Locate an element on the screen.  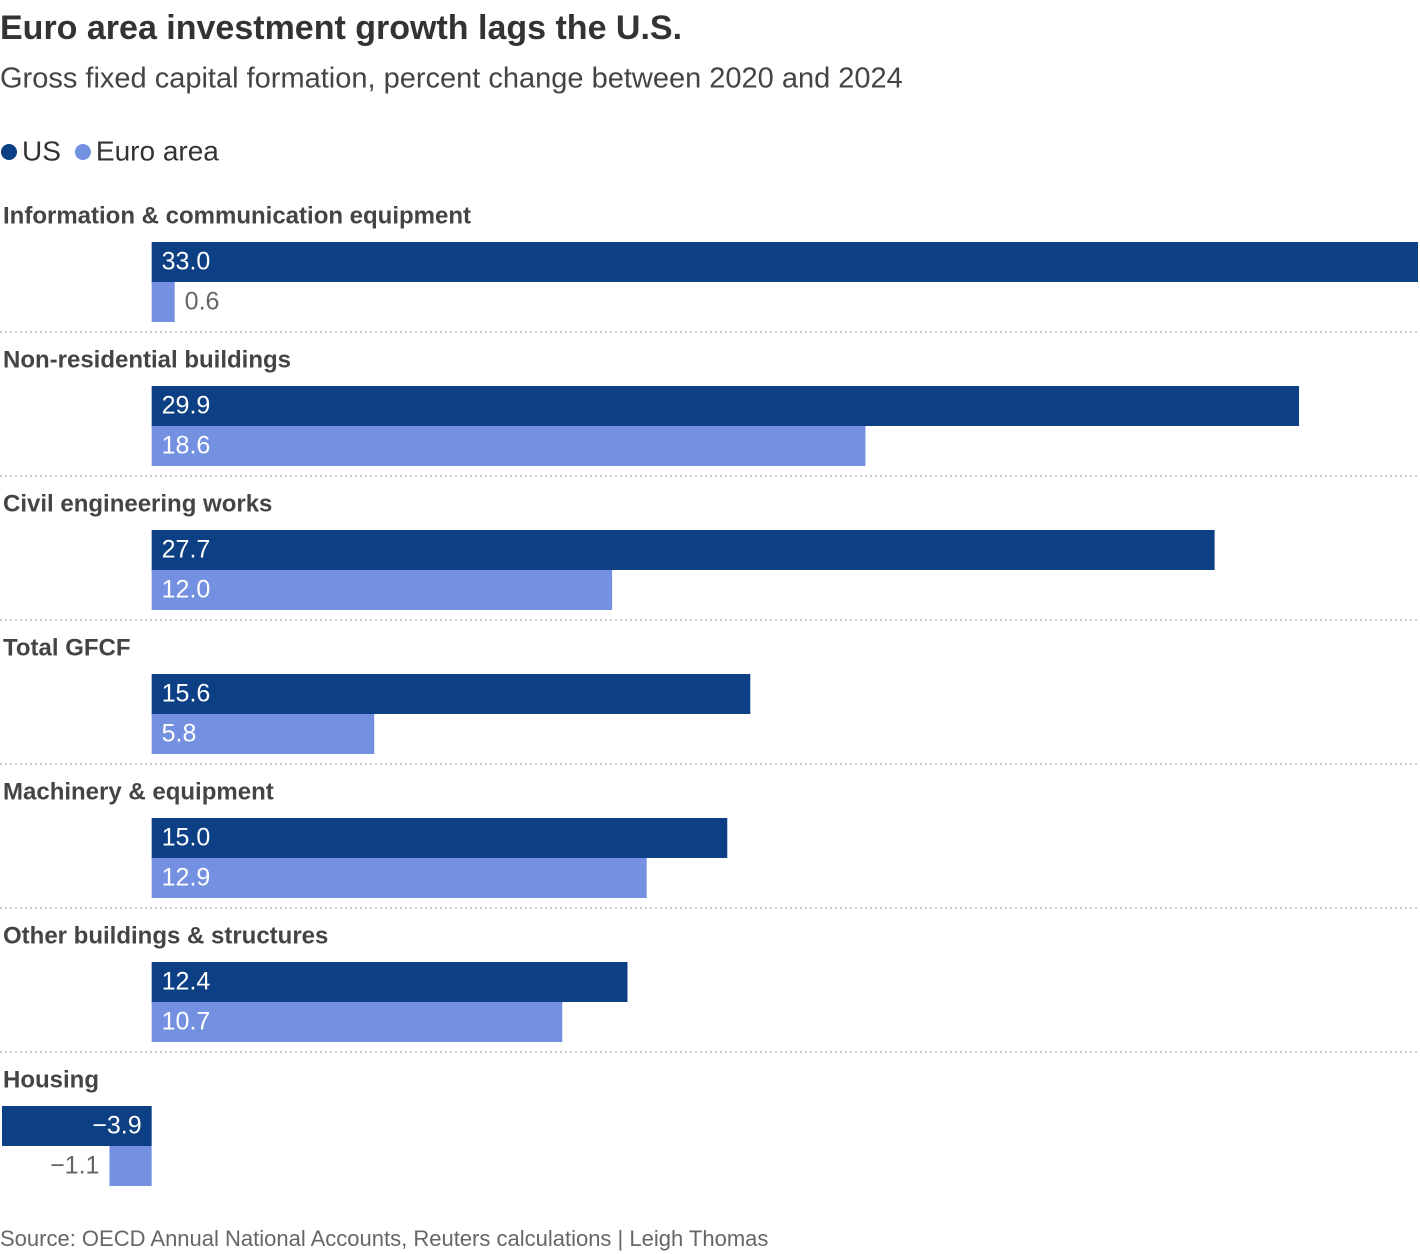
value-label: −1.1 is located at coordinates (74, 1166).